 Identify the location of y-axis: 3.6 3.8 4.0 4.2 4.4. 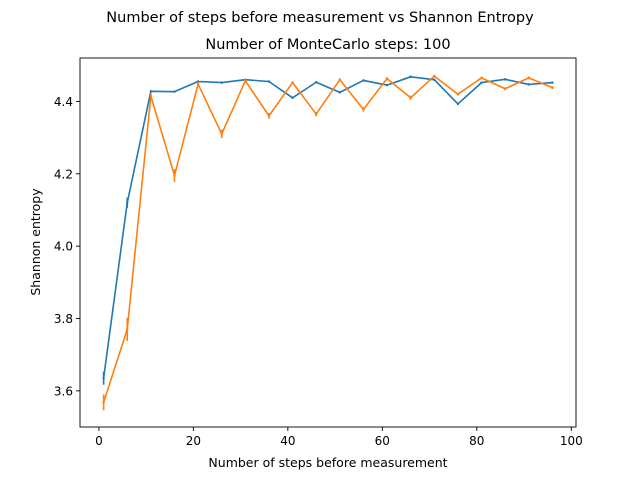
(67, 246).